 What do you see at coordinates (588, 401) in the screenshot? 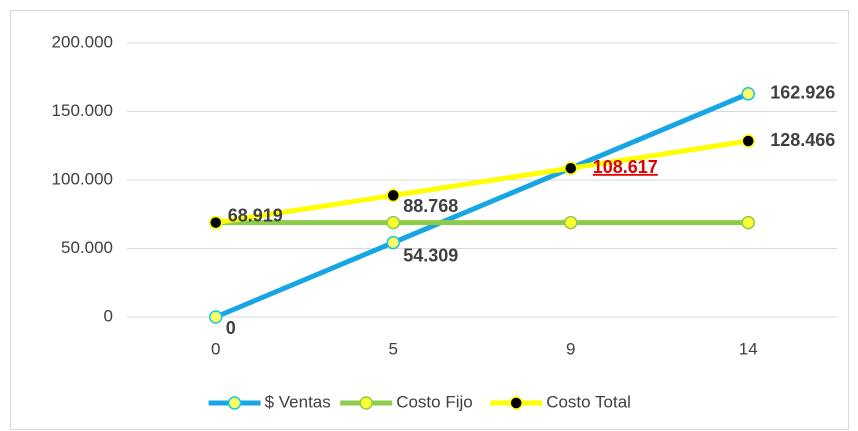
I see `legend-label: Costo Total` at bounding box center [588, 401].